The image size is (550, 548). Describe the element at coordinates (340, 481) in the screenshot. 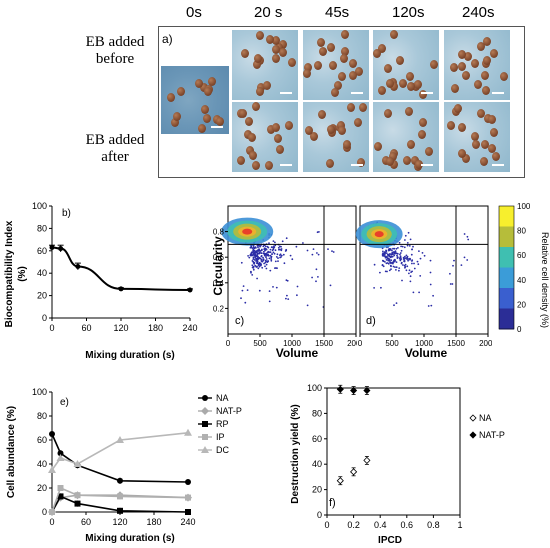

I see `chart-f-series-na-point` at that location.